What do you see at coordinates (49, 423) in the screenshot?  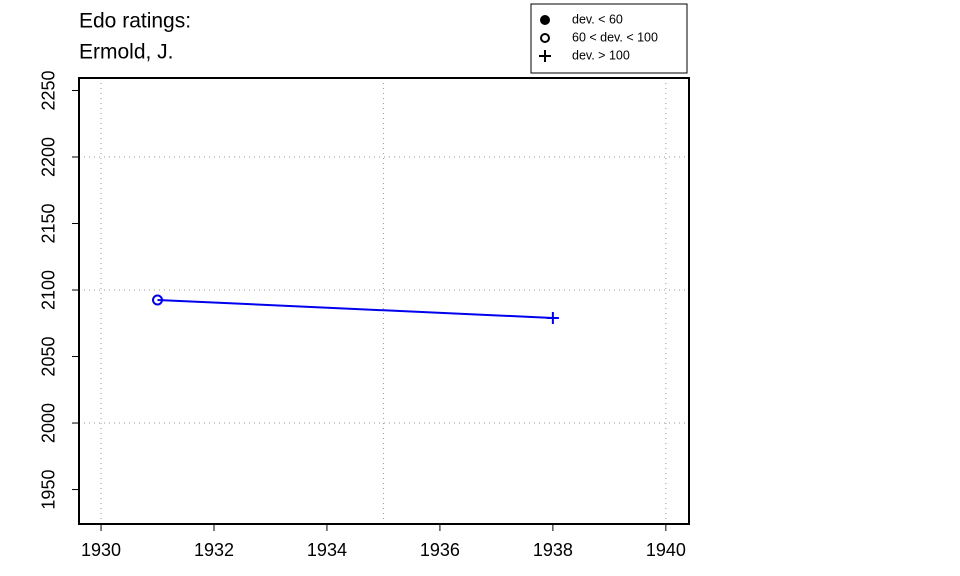 I see `y-tick-label: 2000` at bounding box center [49, 423].